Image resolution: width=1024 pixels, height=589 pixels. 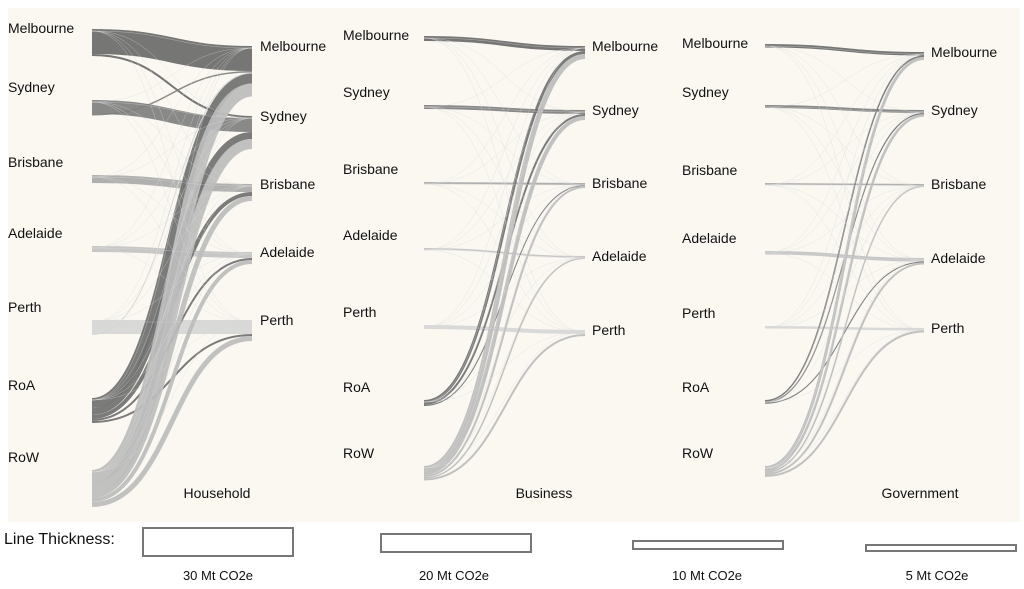 I want to click on legend-title: Line Thickness:, so click(x=59, y=539).